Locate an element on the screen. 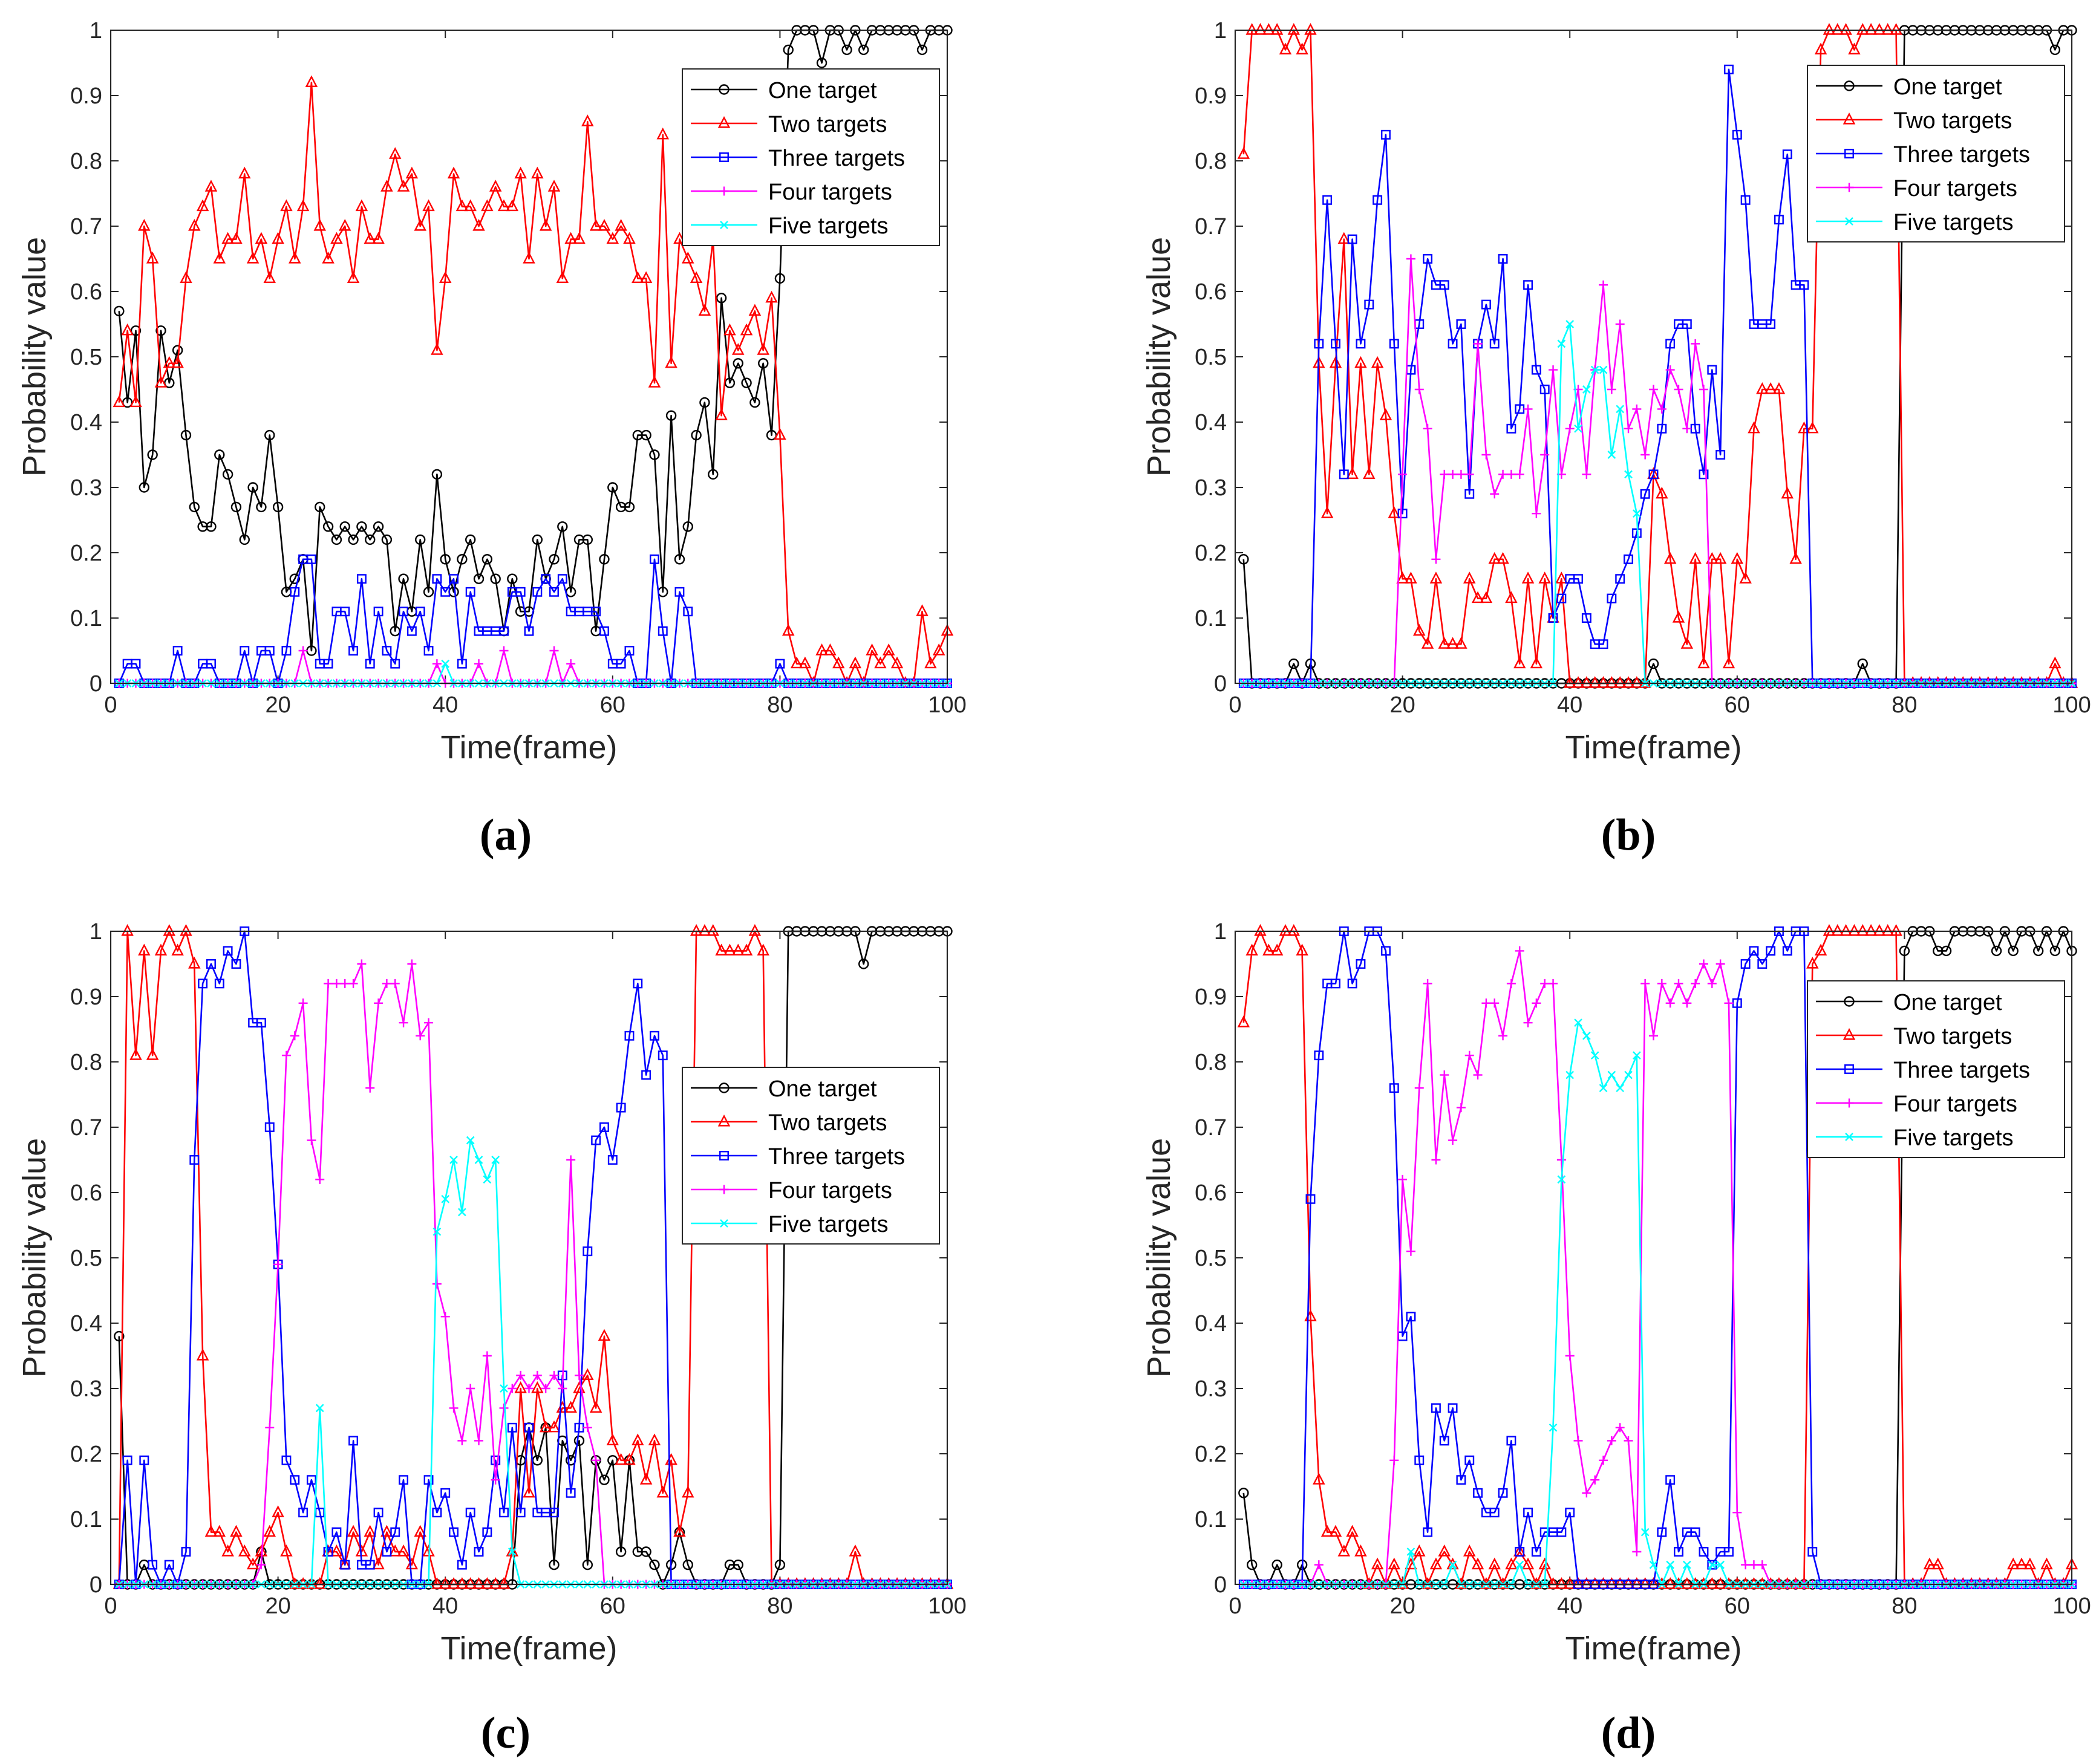  y-tick-label: 0.9 is located at coordinates (1211, 997).